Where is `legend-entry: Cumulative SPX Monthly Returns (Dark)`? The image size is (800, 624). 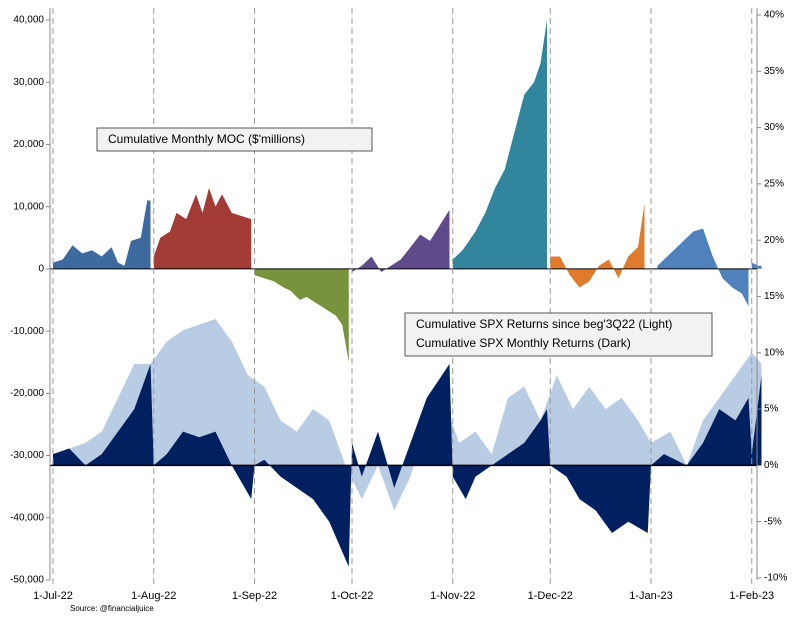
legend-entry: Cumulative SPX Monthly Returns (Dark) is located at coordinates (523, 343).